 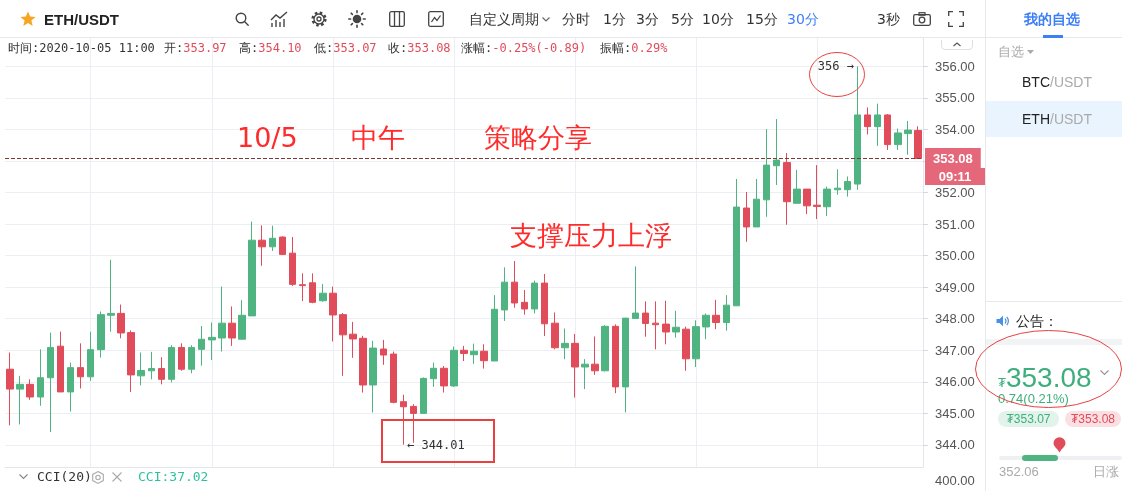 What do you see at coordinates (835, 66) in the screenshot?
I see `annotation: 356 →` at bounding box center [835, 66].